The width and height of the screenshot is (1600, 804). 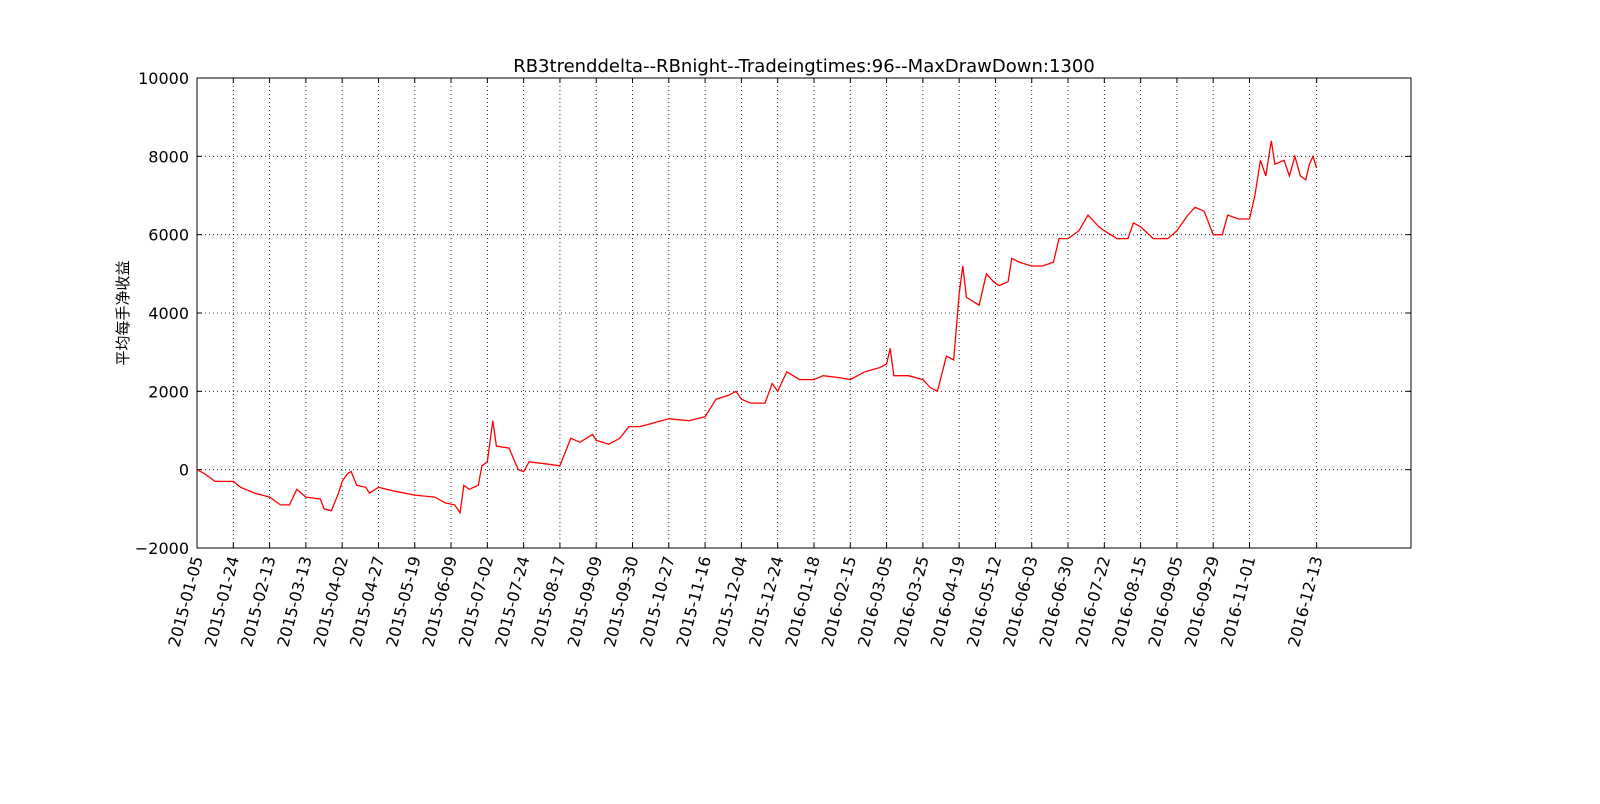 I want to click on y-tick-label: 10000, so click(x=163, y=78).